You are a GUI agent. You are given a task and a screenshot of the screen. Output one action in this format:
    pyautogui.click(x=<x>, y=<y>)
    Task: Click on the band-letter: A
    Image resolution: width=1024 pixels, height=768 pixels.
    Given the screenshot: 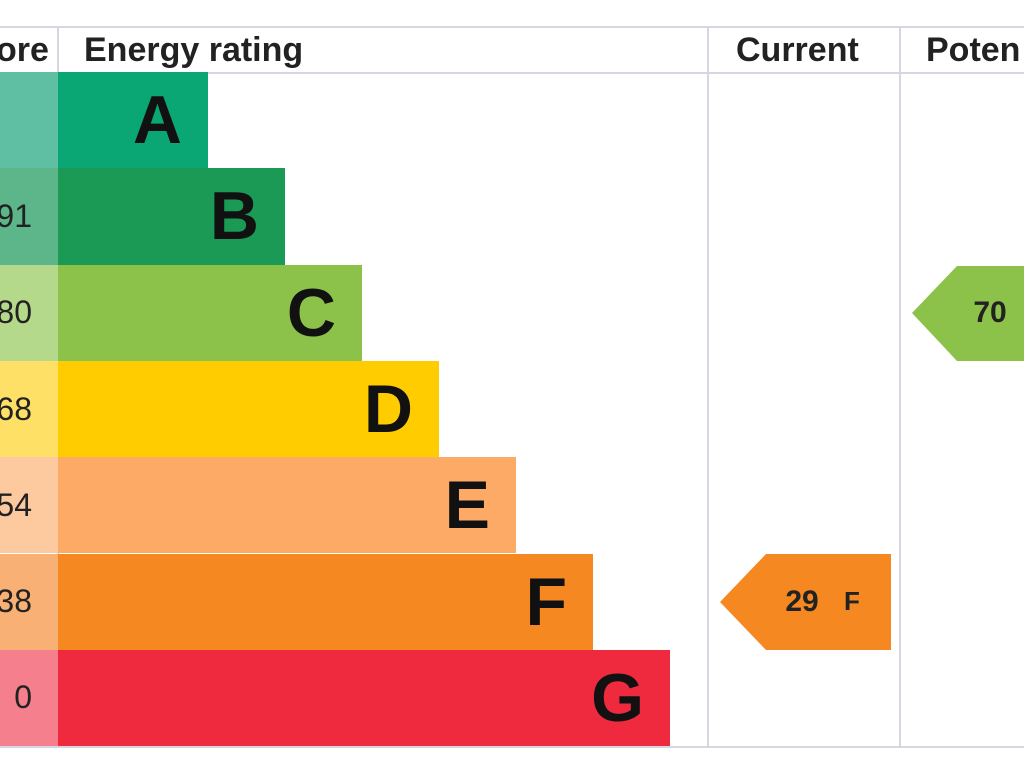 What is the action you would take?
    pyautogui.click(x=157, y=120)
    